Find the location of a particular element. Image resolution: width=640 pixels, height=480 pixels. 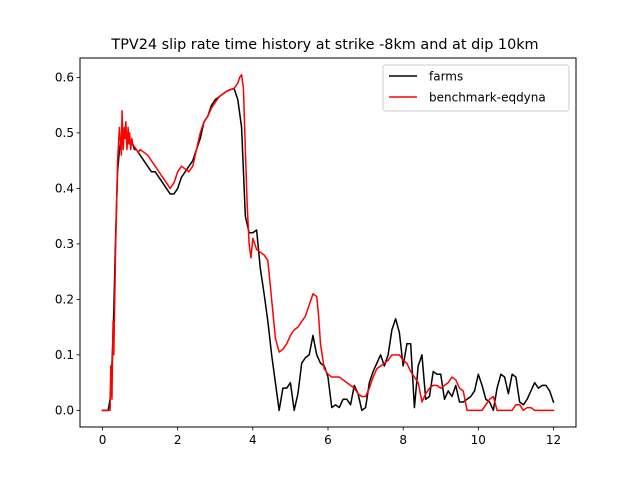

y-tick-label: 0.4 is located at coordinates (64, 189).